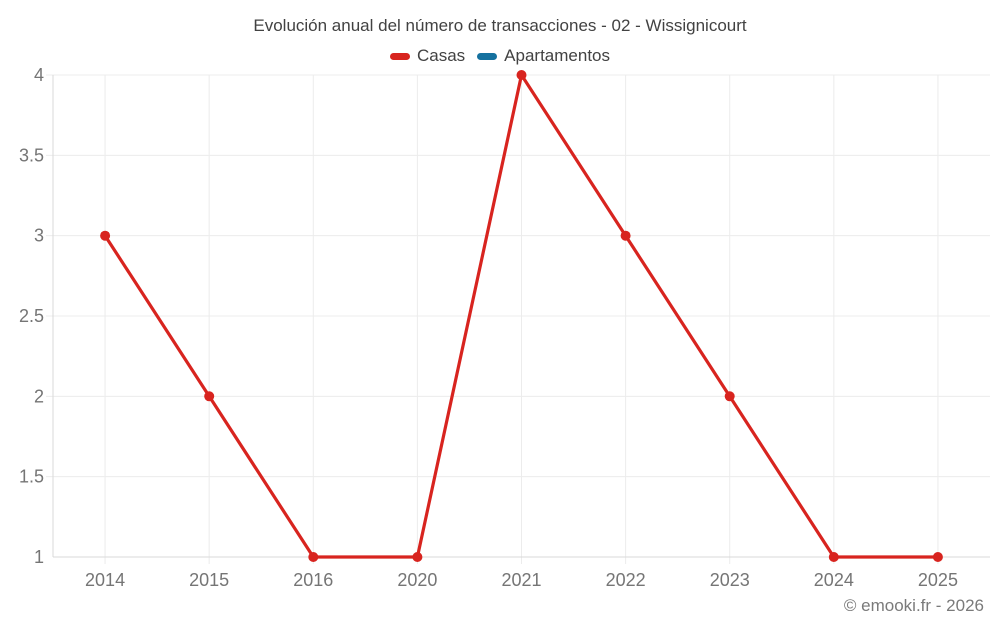 The height and width of the screenshot is (625, 1000). I want to click on chart-legend: Casas Apartamentos, so click(500, 56).